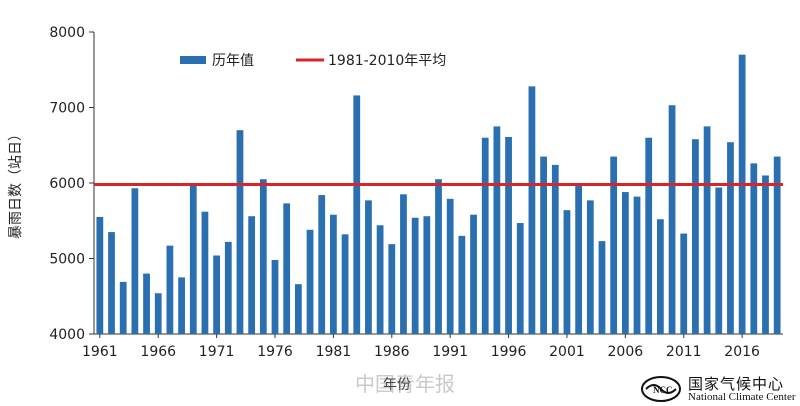 This screenshot has width=800, height=406. Describe the element at coordinates (590, 267) in the screenshot. I see `bar-2003` at that location.